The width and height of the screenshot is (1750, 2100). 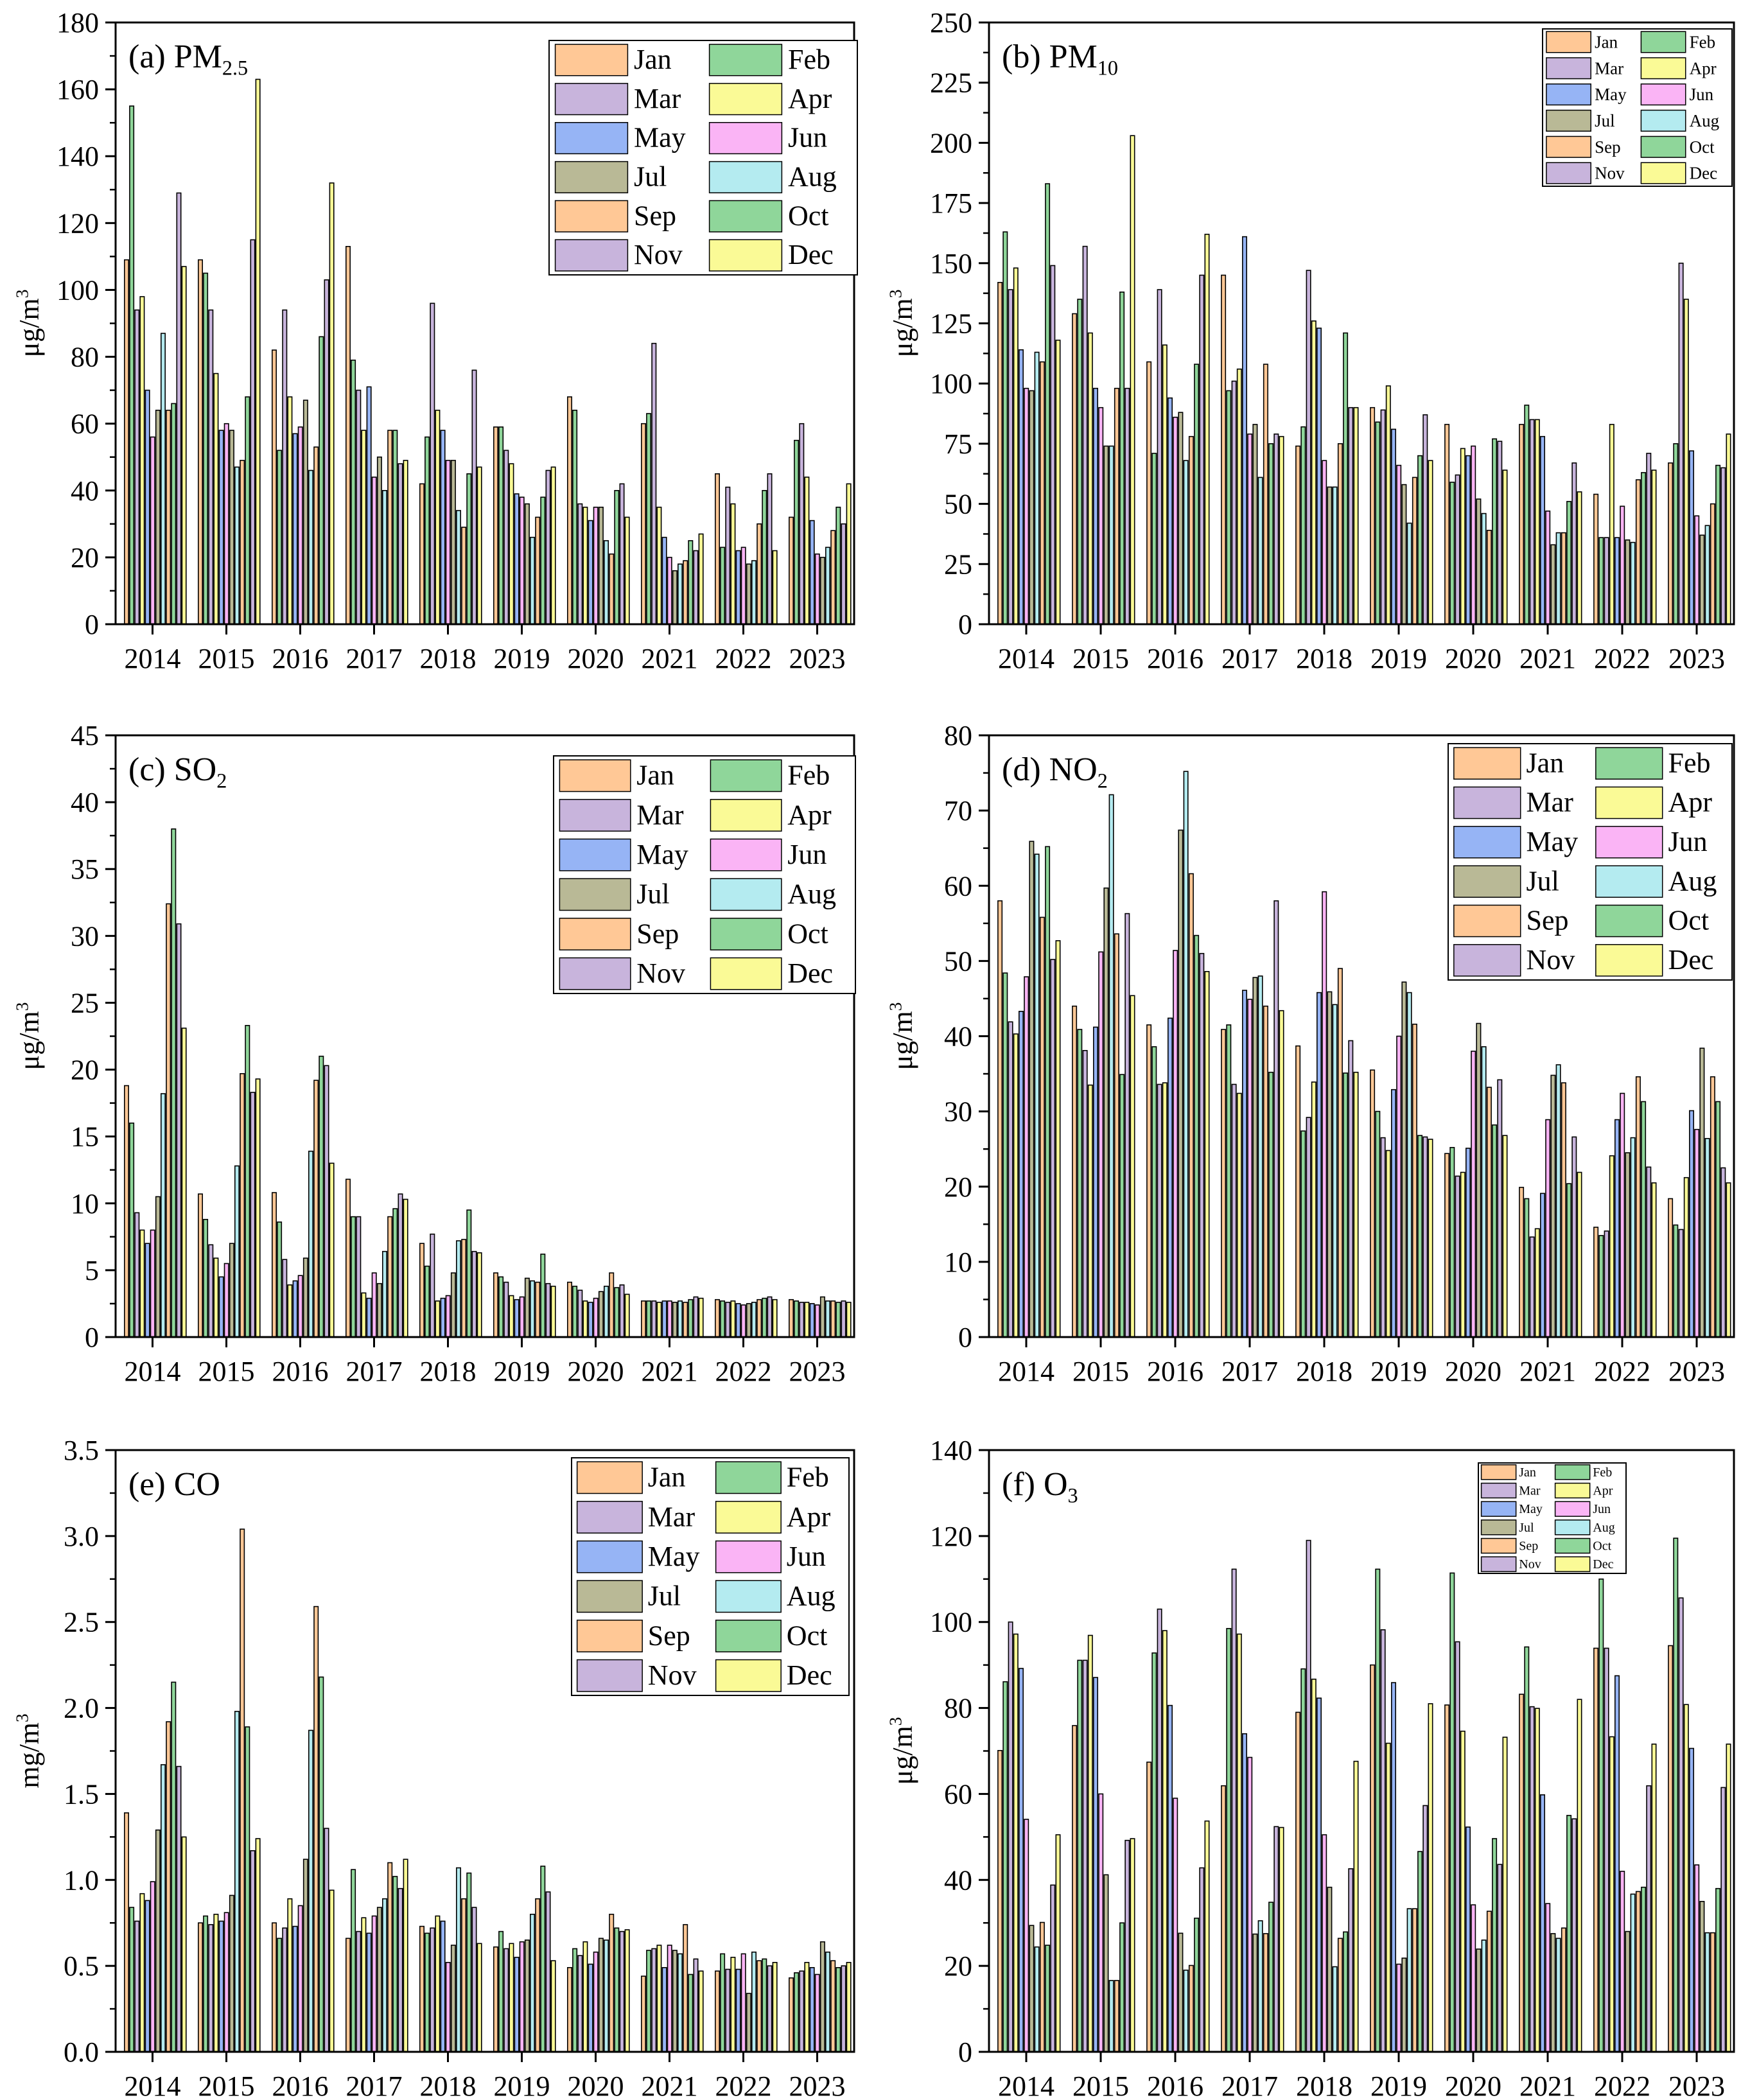 What do you see at coordinates (1498, 1509) in the screenshot?
I see `legend-swatch-o3-may` at bounding box center [1498, 1509].